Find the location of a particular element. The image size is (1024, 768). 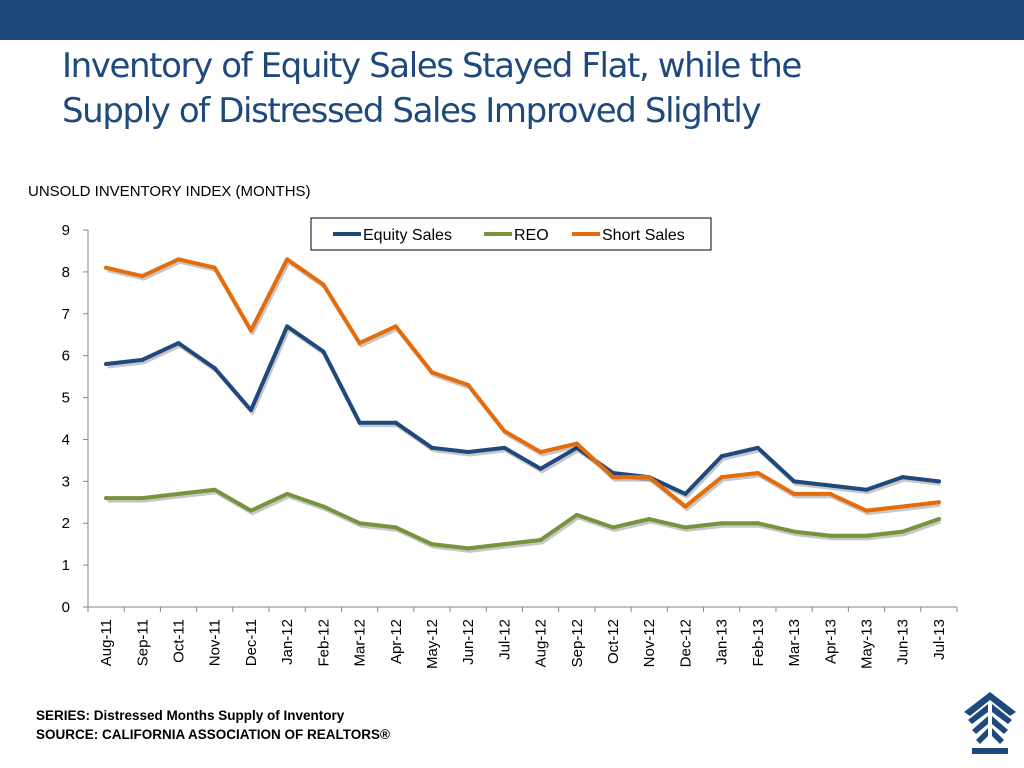

x-tick-label: Jul-13 is located at coordinates (939, 639).